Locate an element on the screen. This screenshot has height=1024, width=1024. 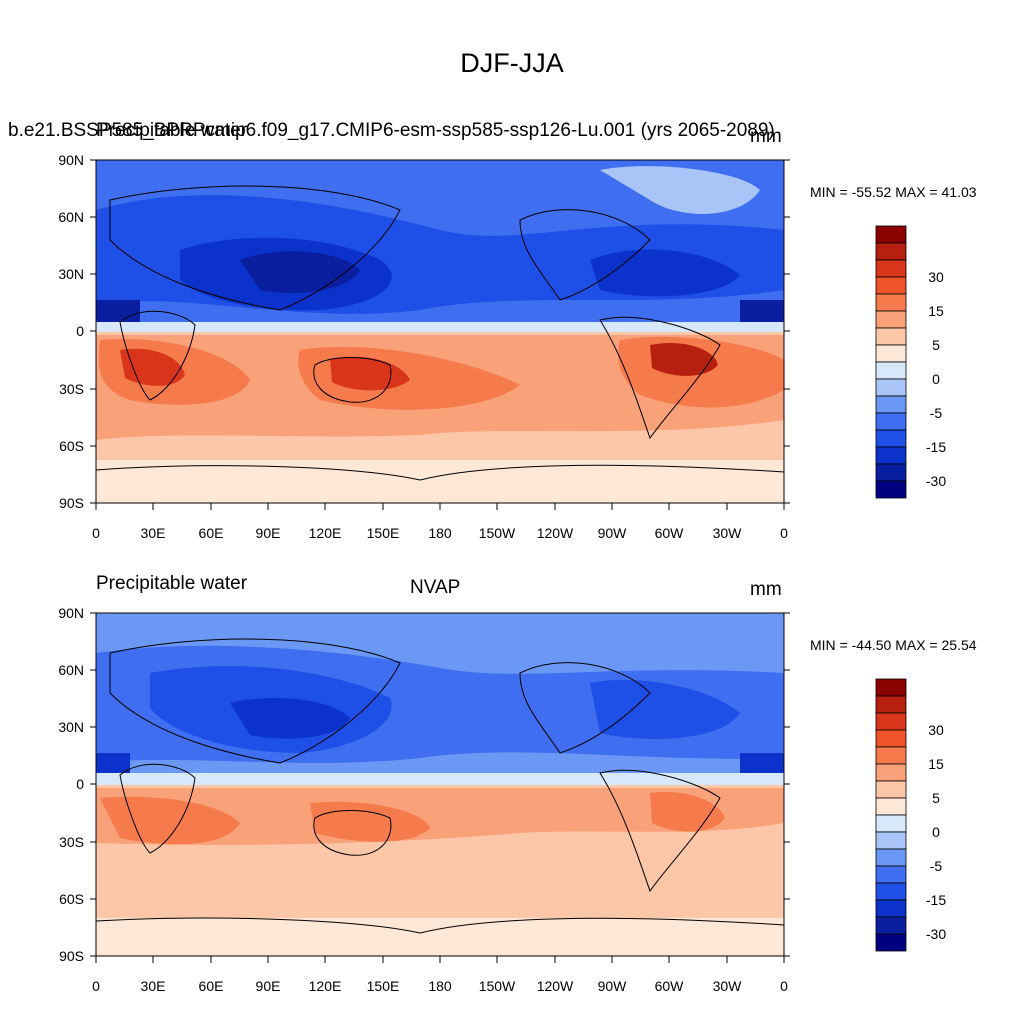
panel1-lat-label: 60S is located at coordinates (71, 446).